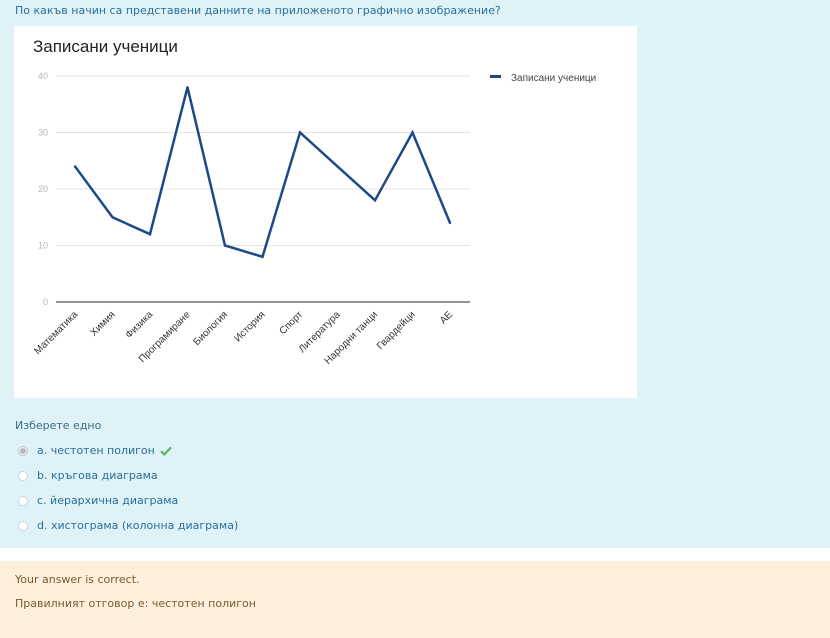 This screenshot has height=638, width=830. I want to click on radio-b, so click(23, 475).